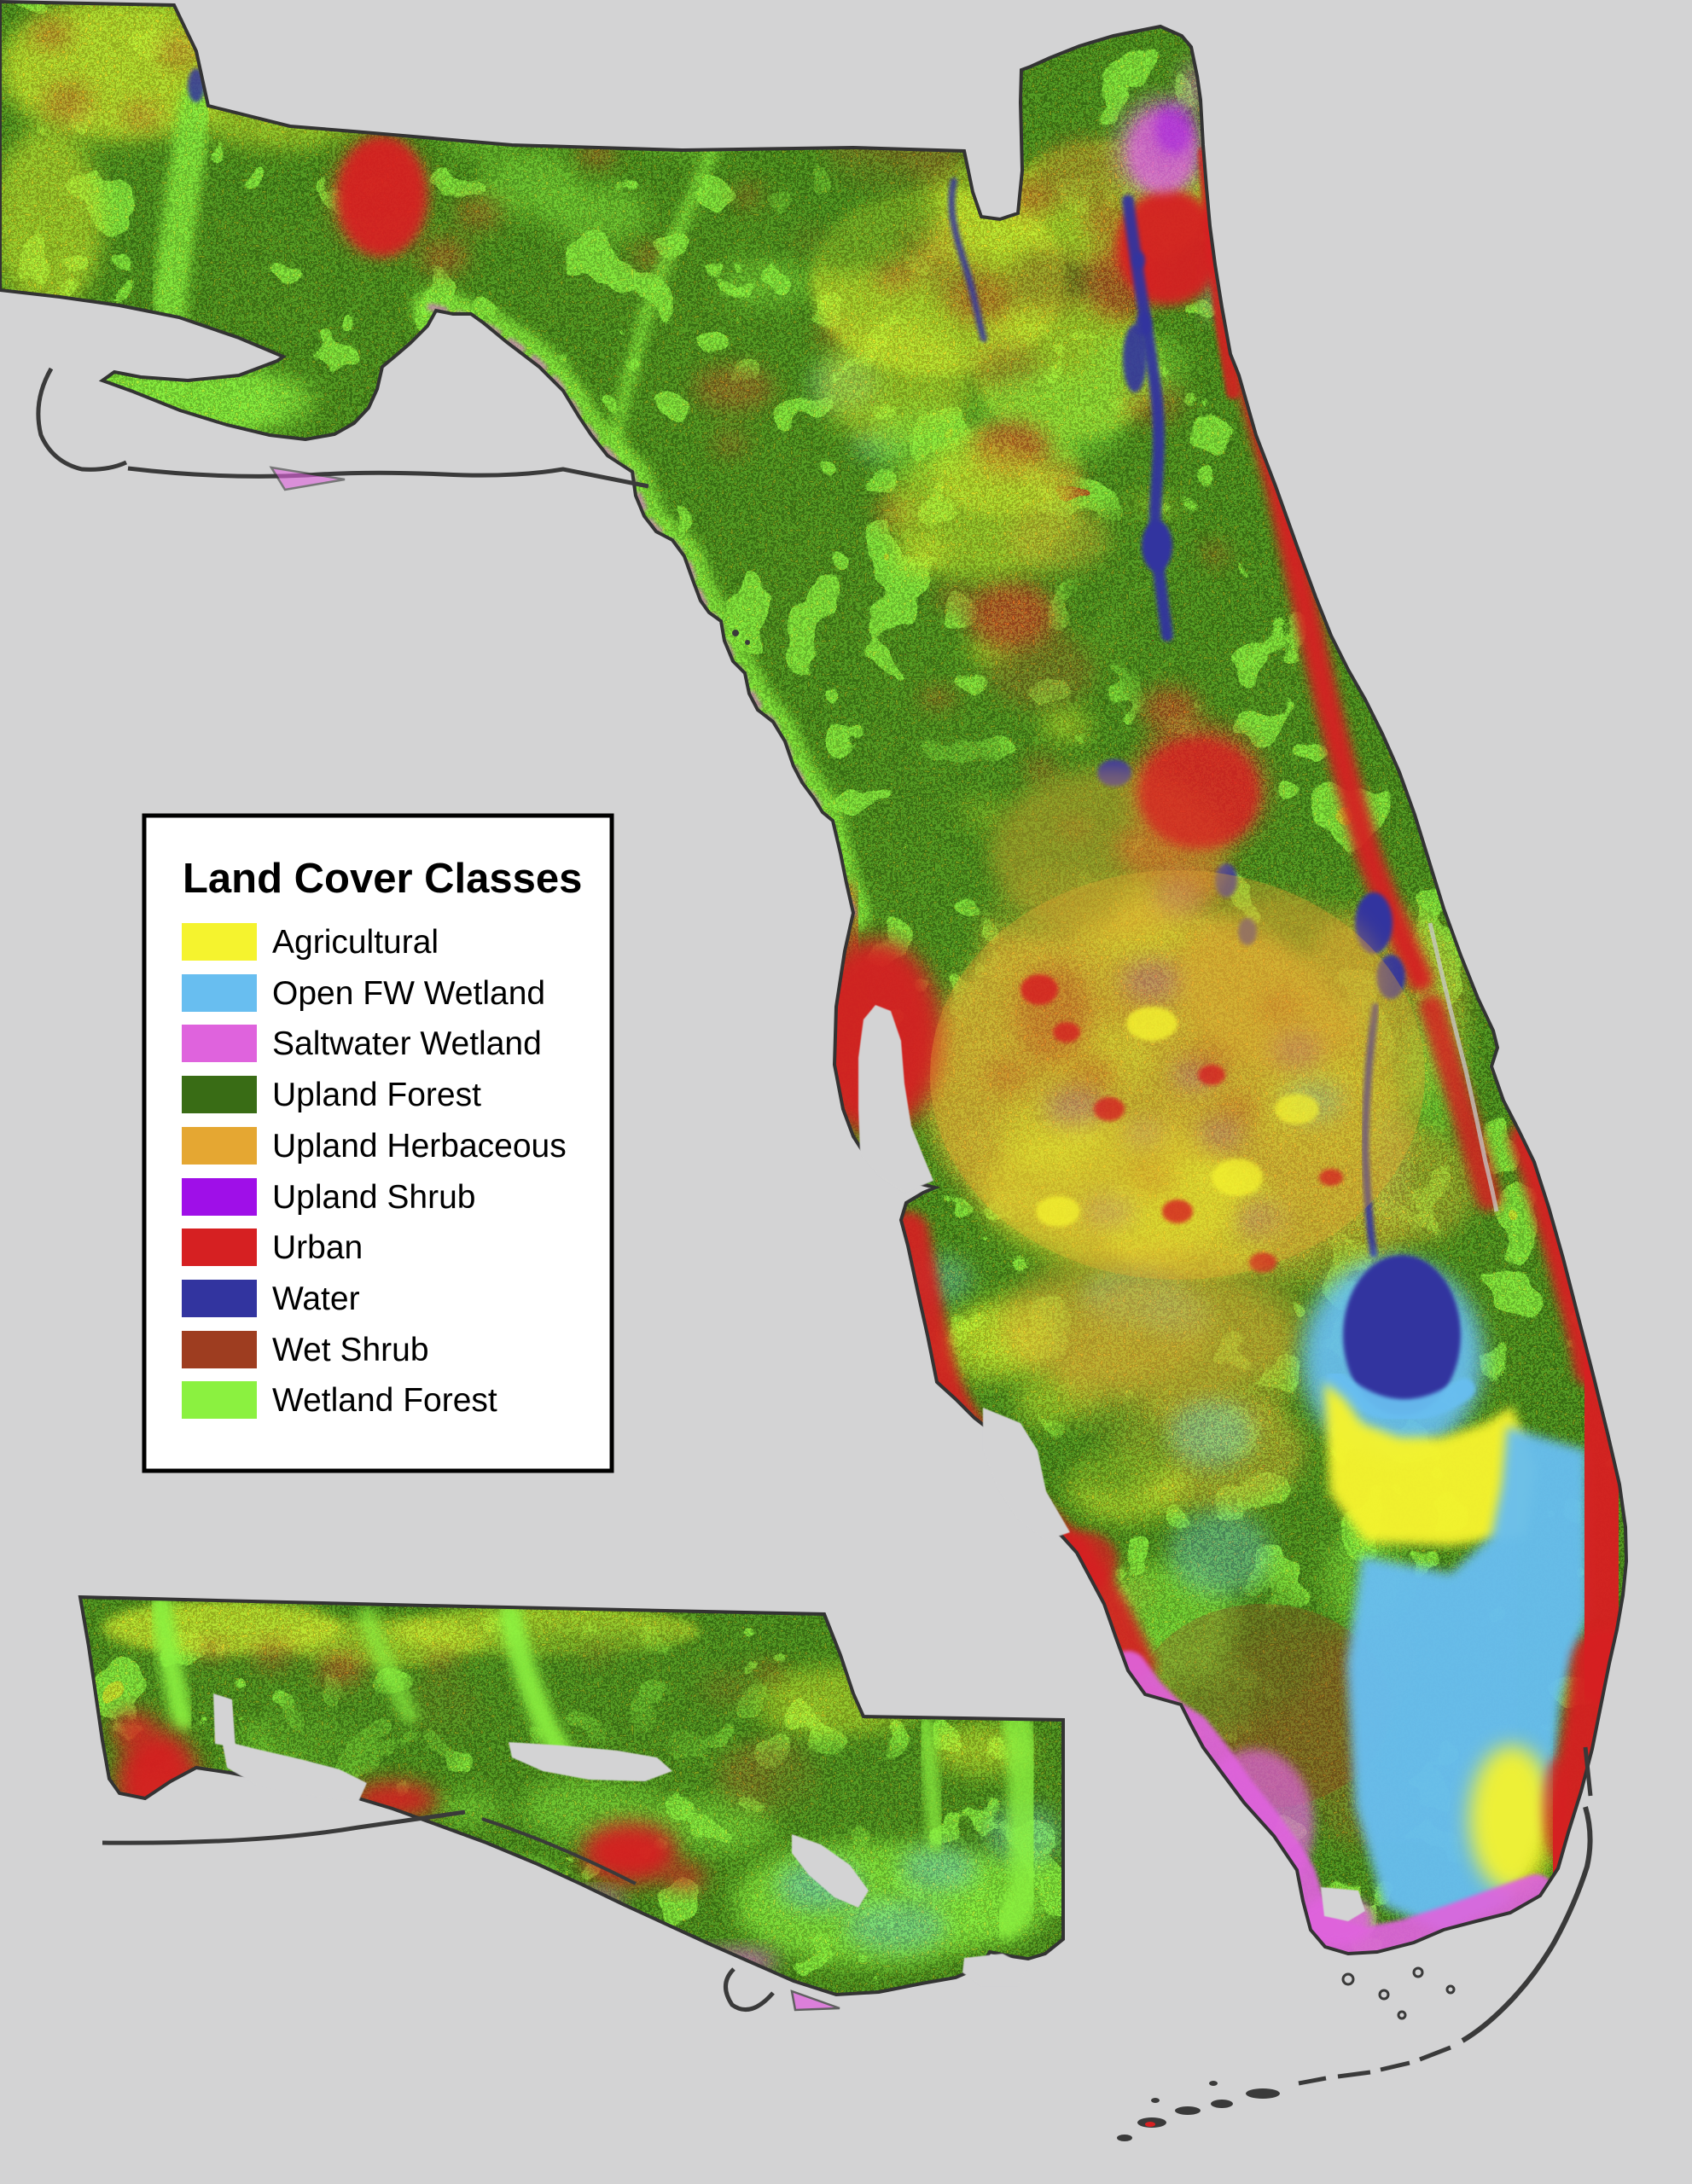 The height and width of the screenshot is (2184, 1692). Describe the element at coordinates (384, 1400) in the screenshot. I see `svg-text: Wetland Forest` at that location.